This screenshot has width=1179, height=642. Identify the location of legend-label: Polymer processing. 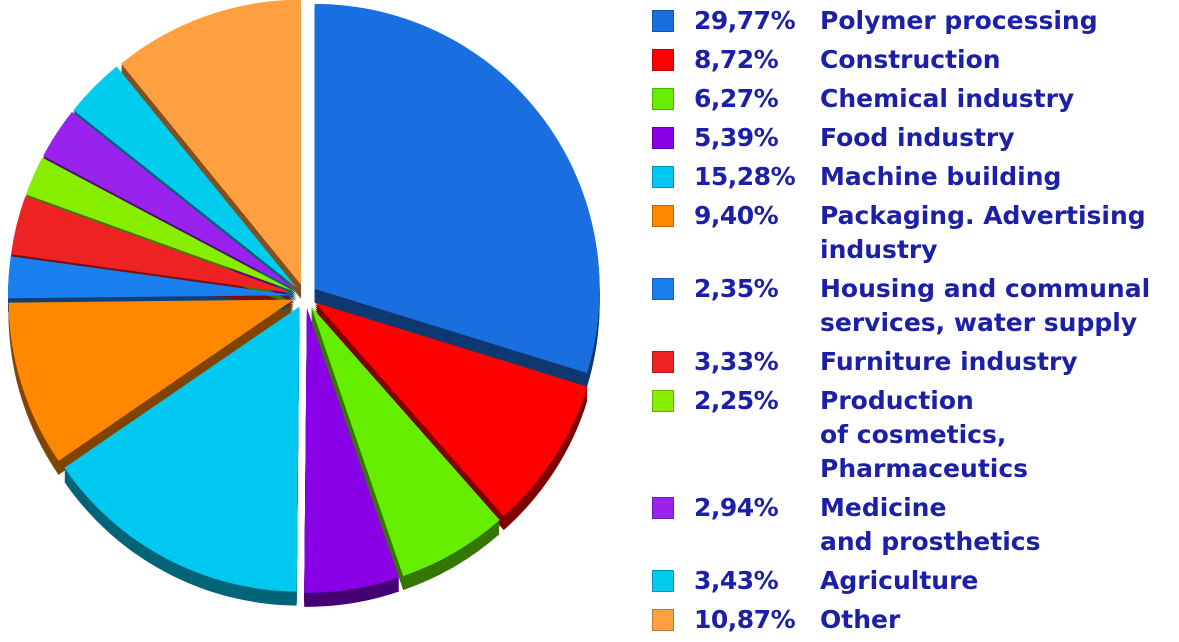
(959, 20).